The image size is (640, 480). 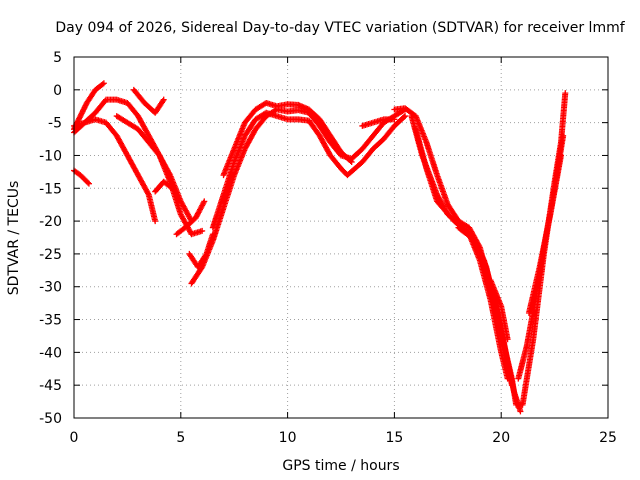 What do you see at coordinates (50, 156) in the screenshot?
I see `y-tick-label: -10` at bounding box center [50, 156].